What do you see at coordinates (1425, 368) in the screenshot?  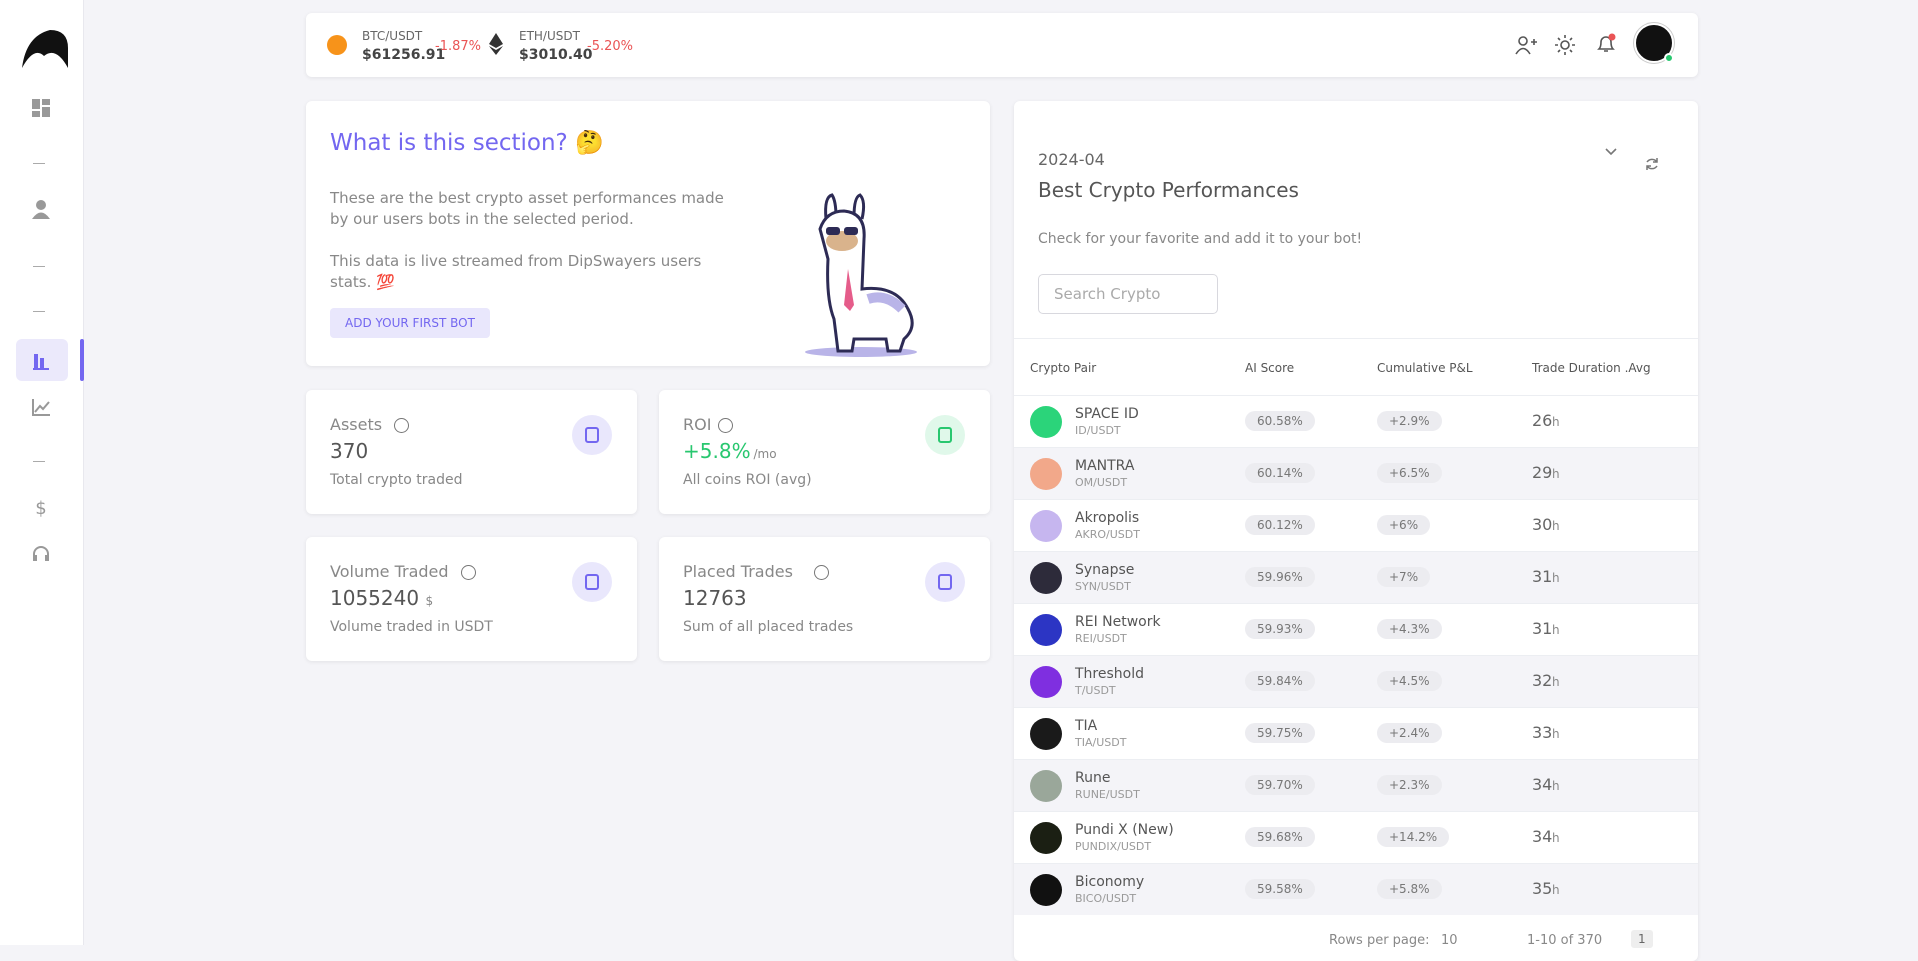 I see `column-header: Cumulative P&L` at bounding box center [1425, 368].